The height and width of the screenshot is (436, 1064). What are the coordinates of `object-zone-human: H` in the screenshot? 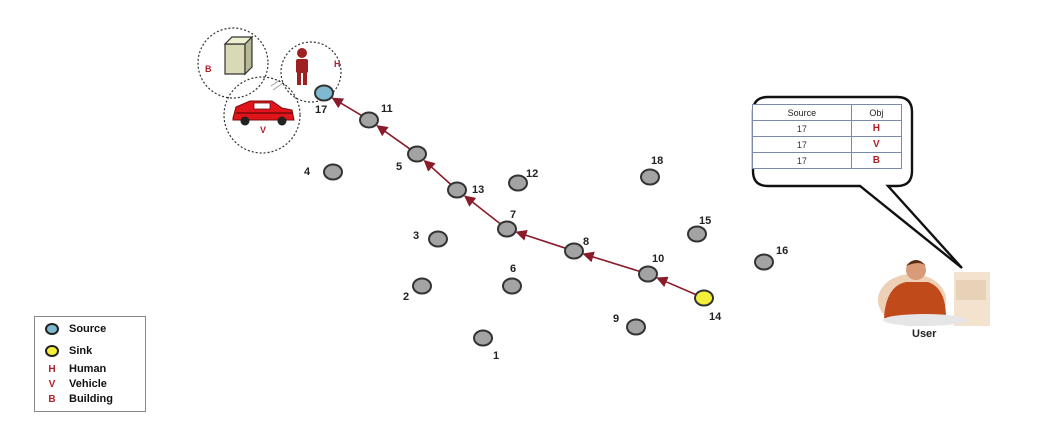 It's located at (306, 72).